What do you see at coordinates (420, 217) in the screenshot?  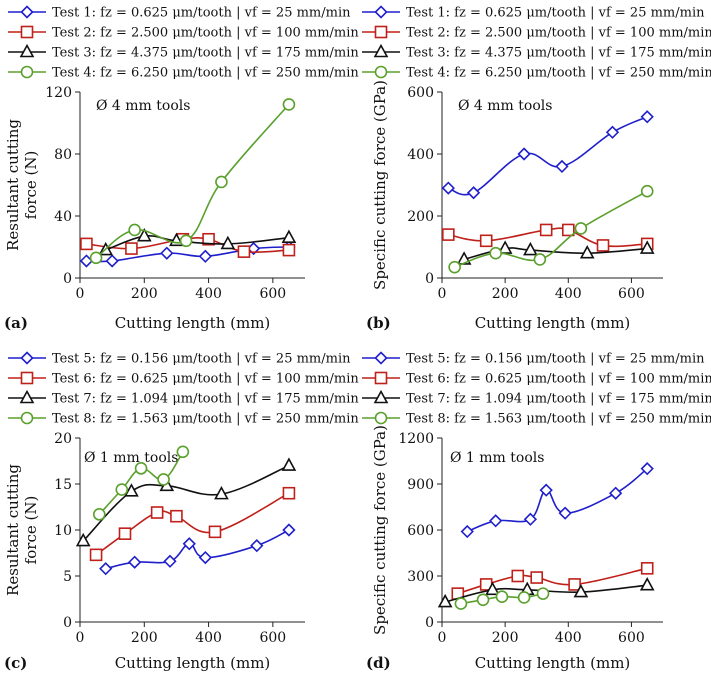 I see `y-tick-label: 200` at bounding box center [420, 217].